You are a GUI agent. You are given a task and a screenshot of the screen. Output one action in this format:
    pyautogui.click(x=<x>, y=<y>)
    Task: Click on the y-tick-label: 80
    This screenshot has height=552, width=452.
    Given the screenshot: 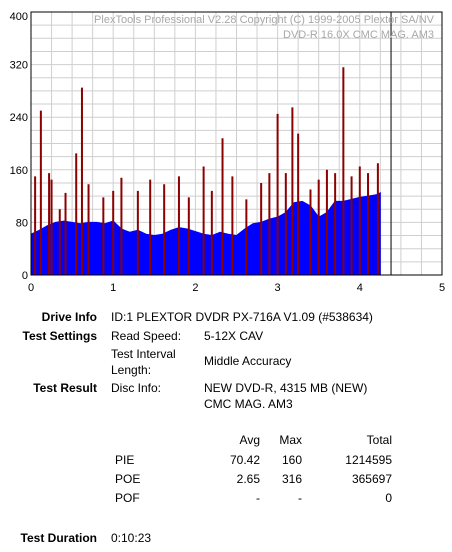 What is the action you would take?
    pyautogui.click(x=22, y=223)
    